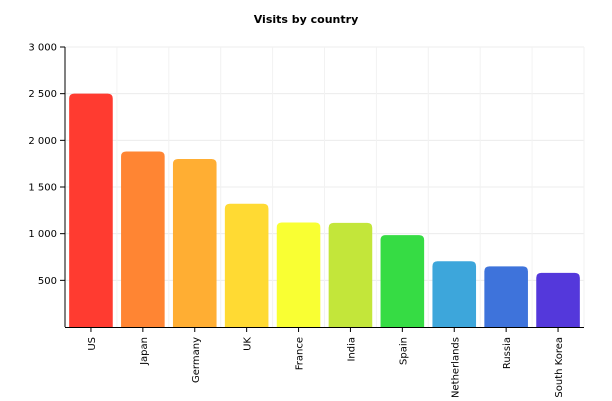  I want to click on x-tick-label: India, so click(351, 349).